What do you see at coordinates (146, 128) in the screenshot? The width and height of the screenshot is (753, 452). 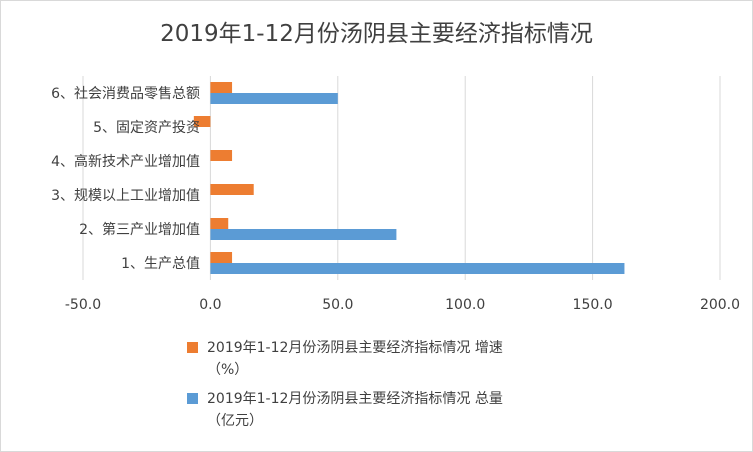 I see `category-label: 5、固定资产投资` at bounding box center [146, 128].